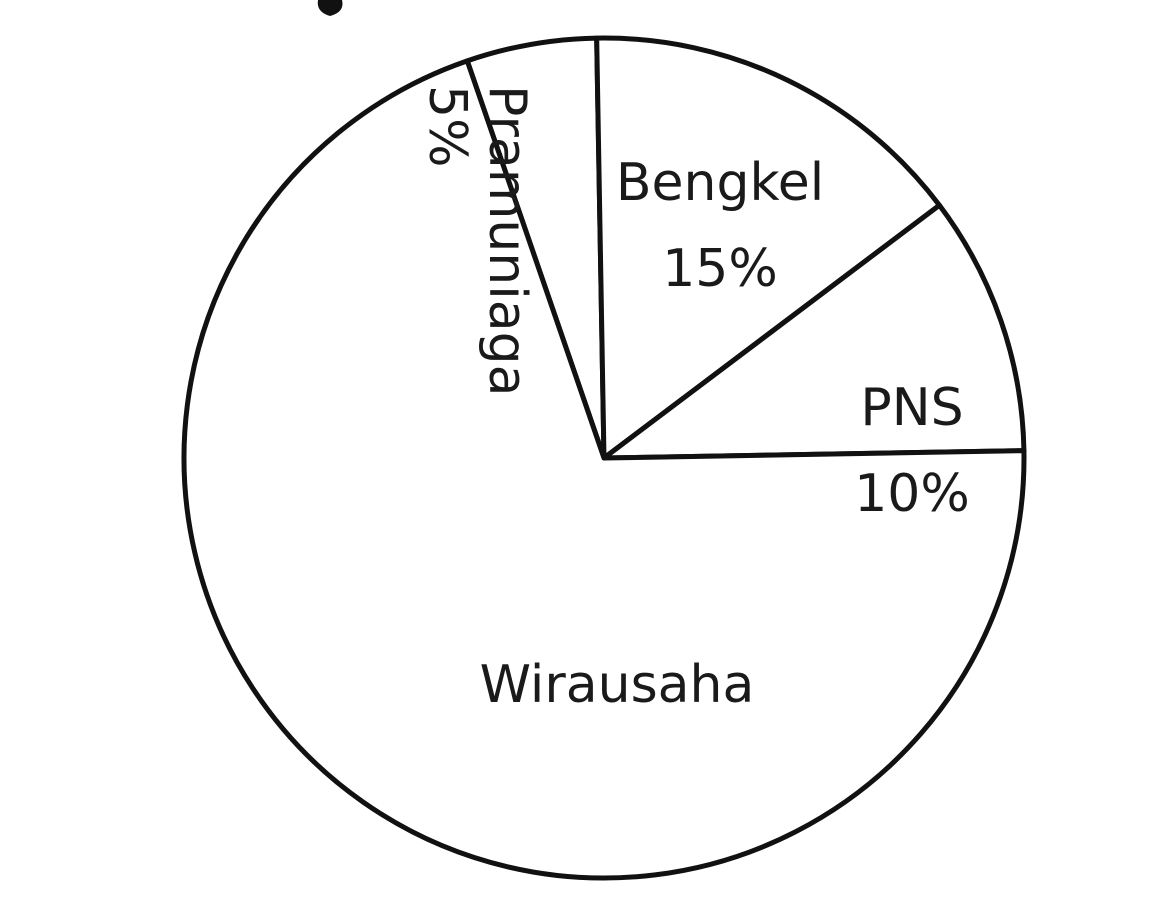  Describe the element at coordinates (720, 183) in the screenshot. I see `slice-label-bengkel: Bengkel` at that location.